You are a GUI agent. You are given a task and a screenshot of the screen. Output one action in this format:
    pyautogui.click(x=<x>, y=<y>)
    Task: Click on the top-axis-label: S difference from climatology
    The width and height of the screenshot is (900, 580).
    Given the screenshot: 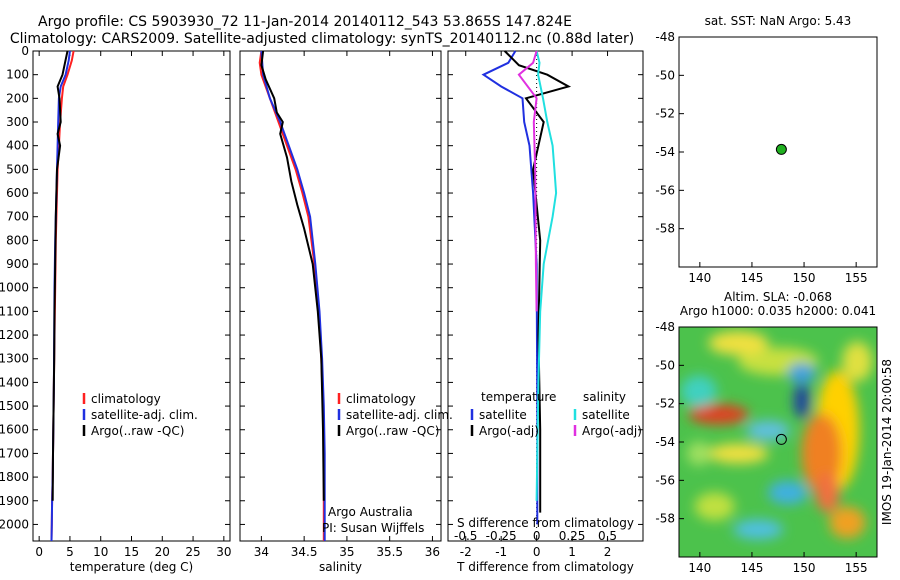 What is the action you would take?
    pyautogui.click(x=545, y=523)
    